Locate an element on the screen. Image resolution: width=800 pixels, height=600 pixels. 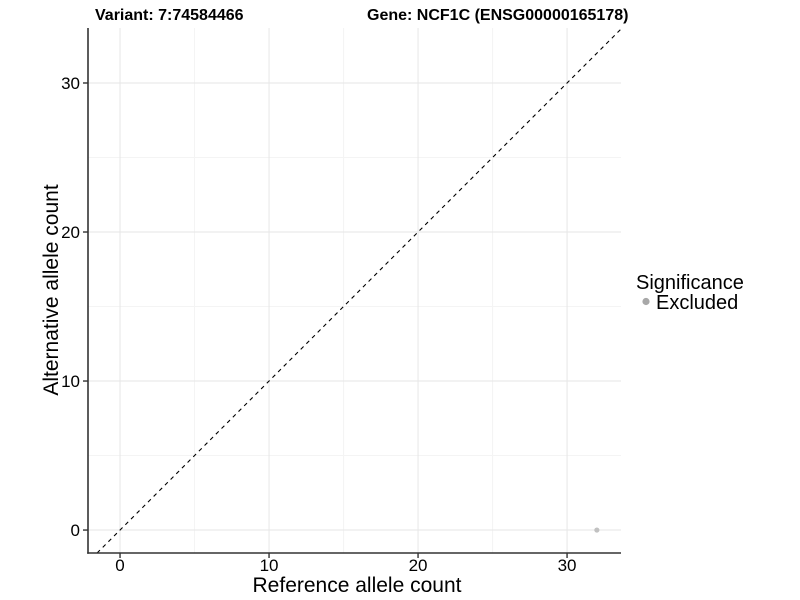
legend-key-dot-icon is located at coordinates (646, 301).